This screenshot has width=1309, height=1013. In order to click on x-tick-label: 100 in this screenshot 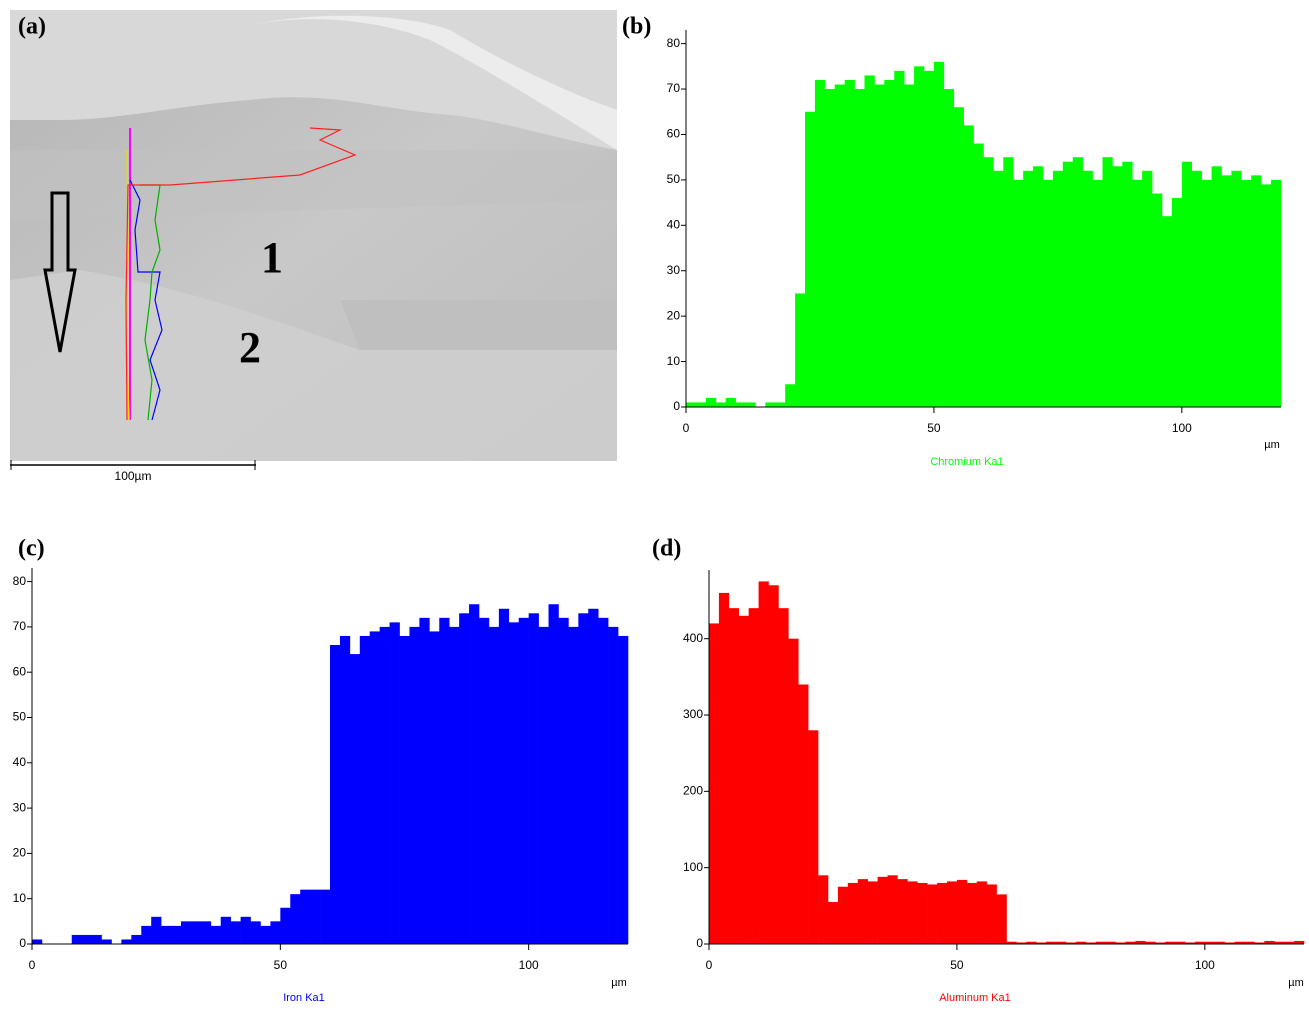, I will do `click(1205, 965)`.